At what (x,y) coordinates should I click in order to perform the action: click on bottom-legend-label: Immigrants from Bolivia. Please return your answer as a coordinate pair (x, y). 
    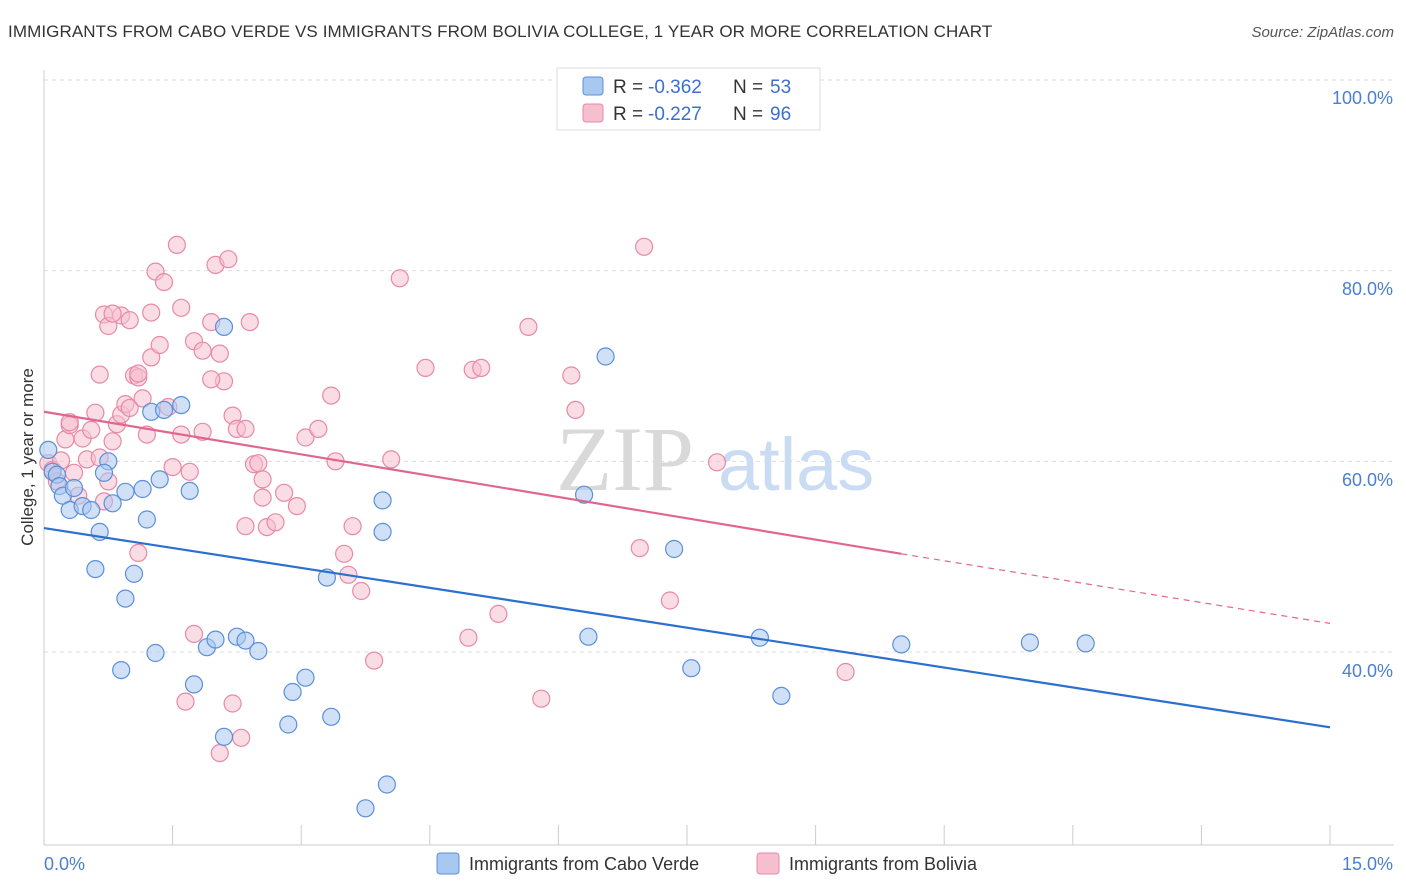
    Looking at the image, I should click on (883, 864).